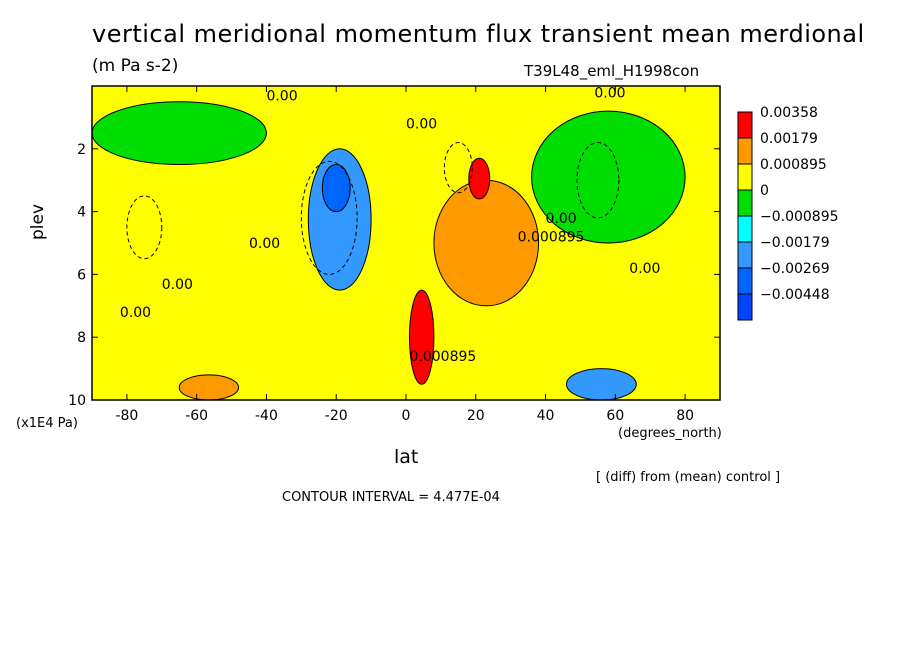 This screenshot has width=904, height=654. Describe the element at coordinates (336, 416) in the screenshot. I see `x-tick-label: -20` at that location.